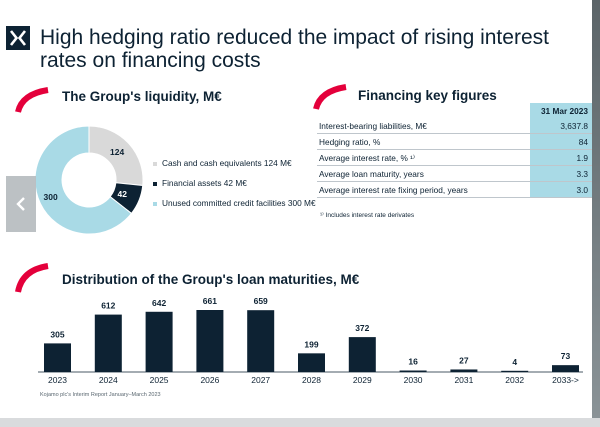  I want to click on bar-value-label: 659, so click(261, 301).